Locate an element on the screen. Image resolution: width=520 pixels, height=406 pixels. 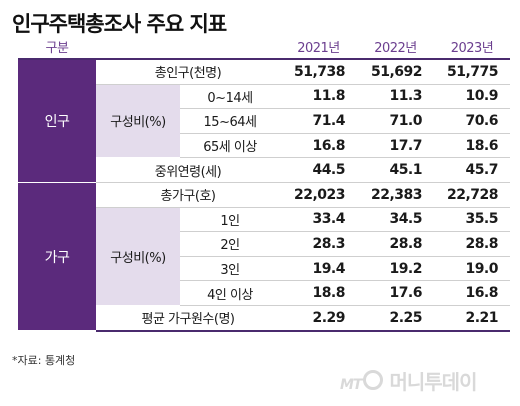
value-cell: 34.5 is located at coordinates (395, 220).